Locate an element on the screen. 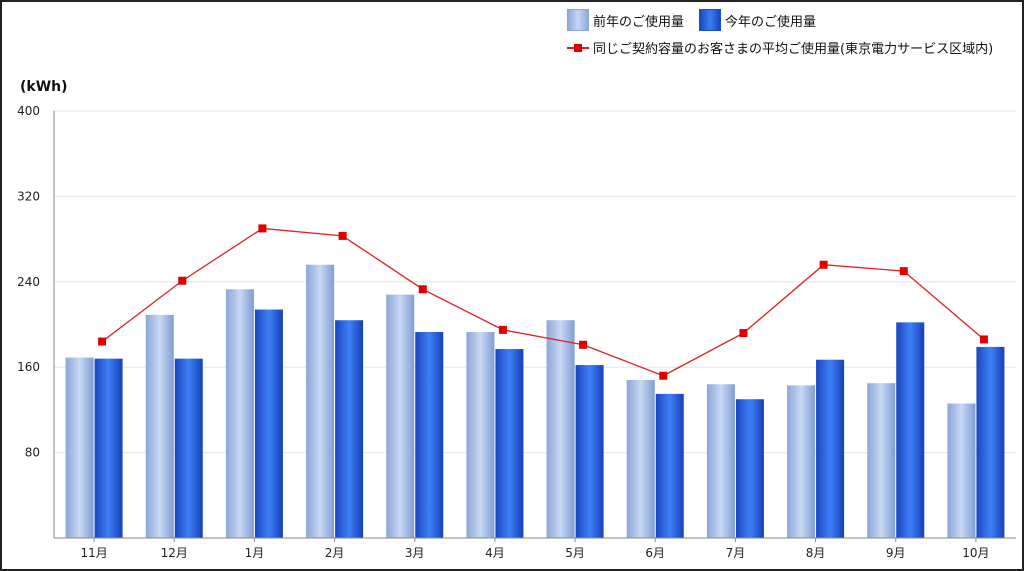  y-tick-label: 80 is located at coordinates (32, 453).